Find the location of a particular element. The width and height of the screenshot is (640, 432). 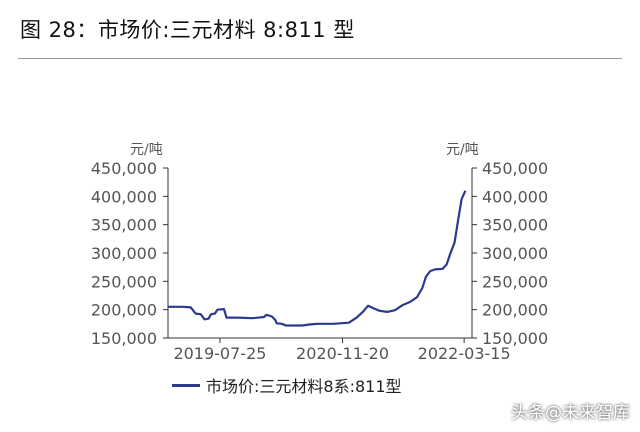

right-axis-unit: 元/吨 is located at coordinates (462, 150).